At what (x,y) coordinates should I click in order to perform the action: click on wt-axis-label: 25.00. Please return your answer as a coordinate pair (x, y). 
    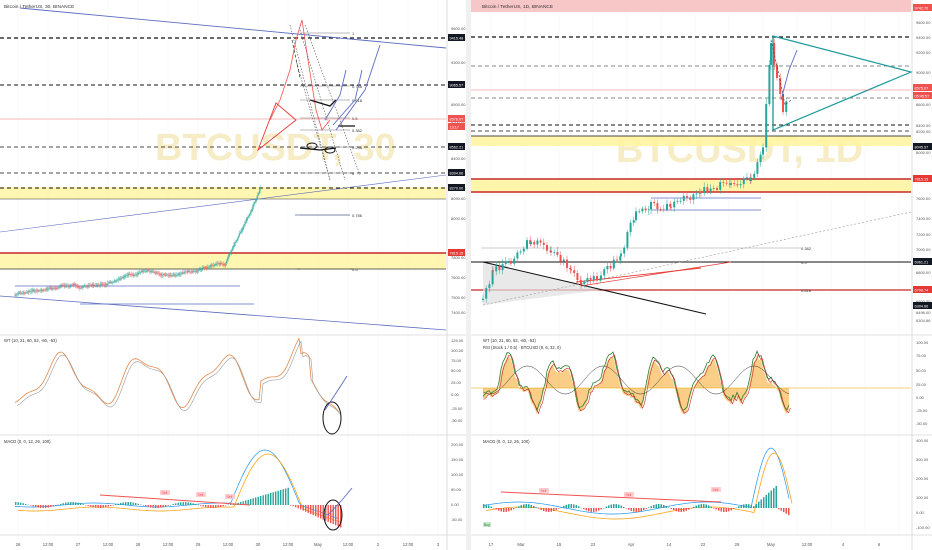
    Looking at the image, I should click on (456, 382).